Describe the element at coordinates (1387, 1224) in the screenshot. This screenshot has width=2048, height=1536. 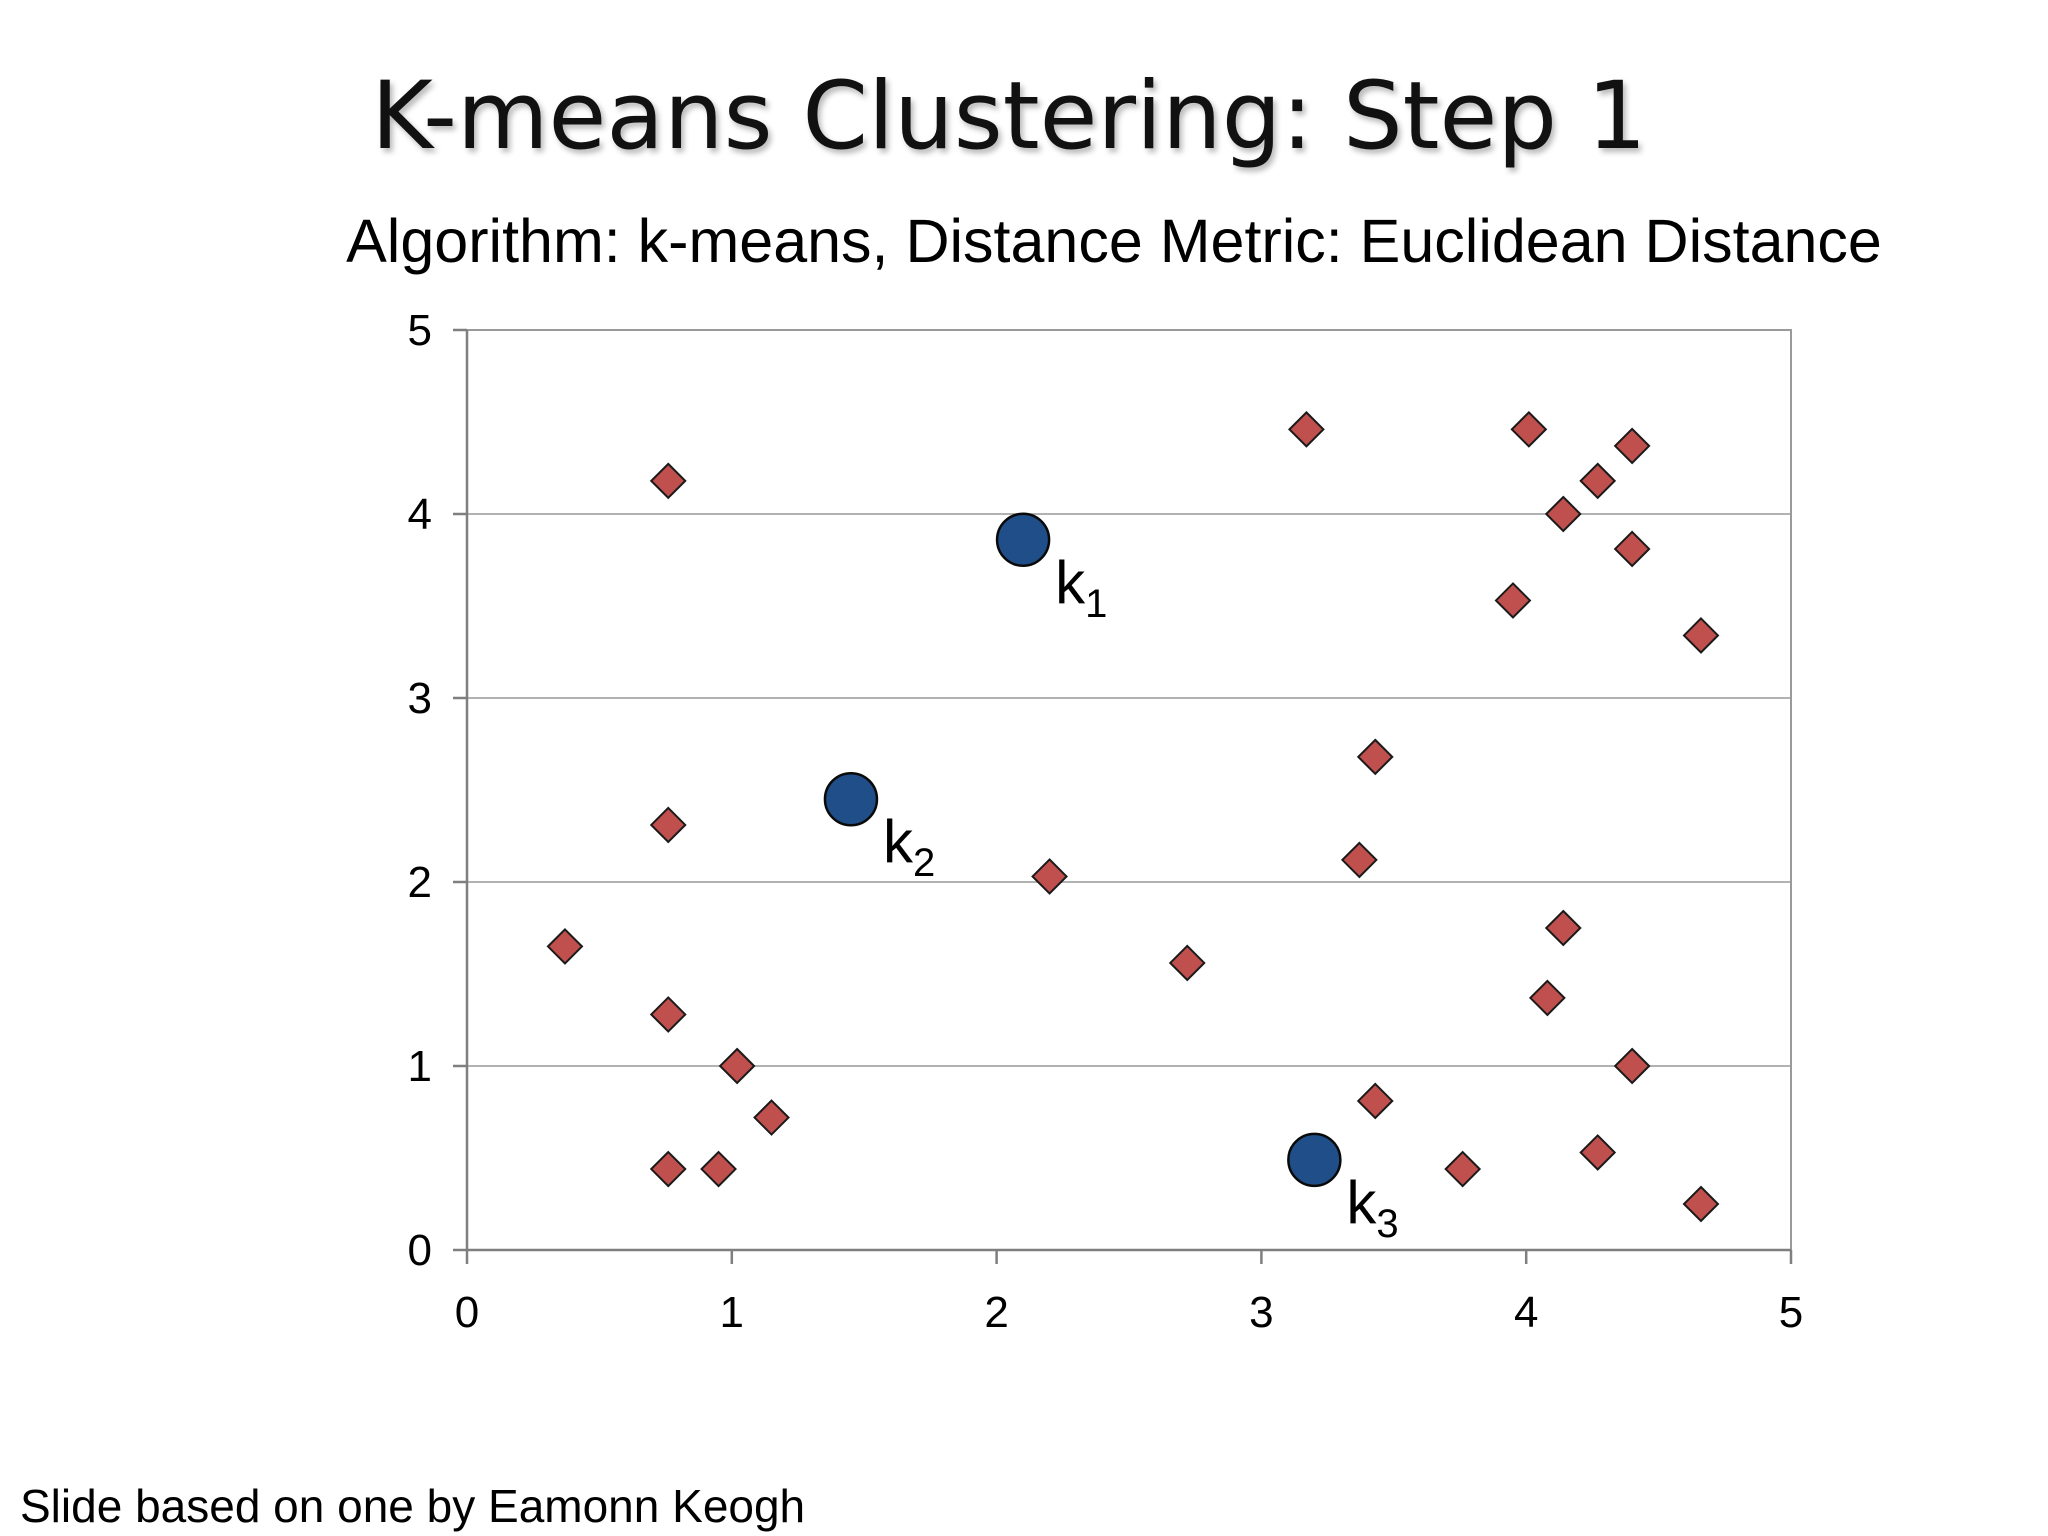
I see `centroid-label-subscript: 3` at that location.